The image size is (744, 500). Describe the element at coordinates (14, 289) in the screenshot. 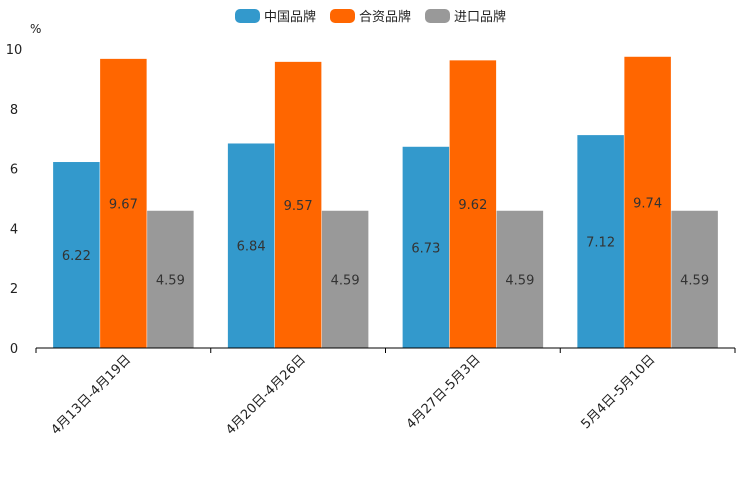

I see `y-tick-label: 2` at that location.